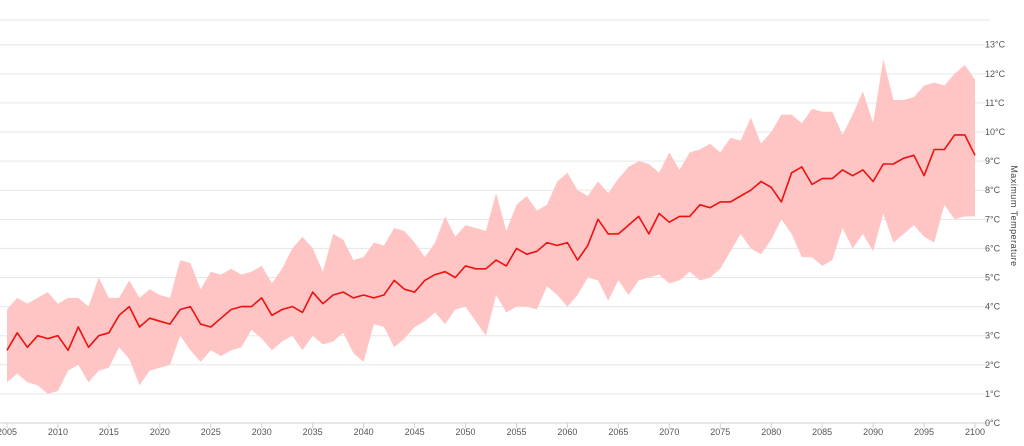  I want to click on x-tick-label: 2020, so click(160, 432).